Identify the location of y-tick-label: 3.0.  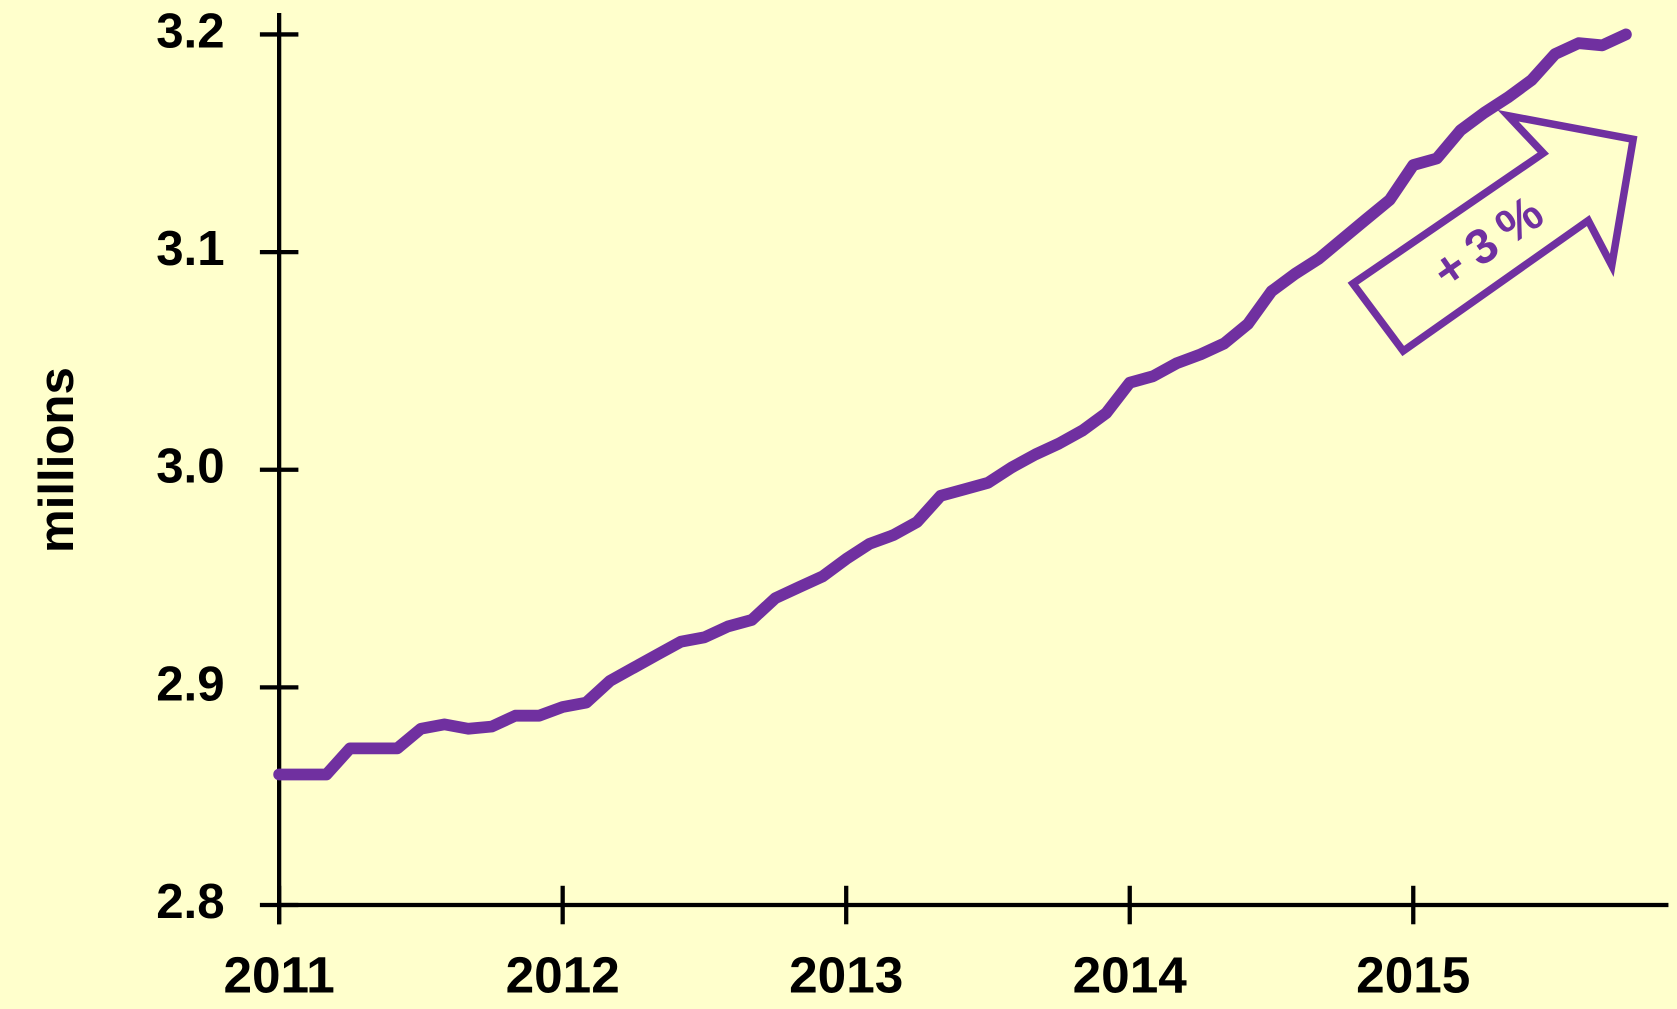
(190, 466).